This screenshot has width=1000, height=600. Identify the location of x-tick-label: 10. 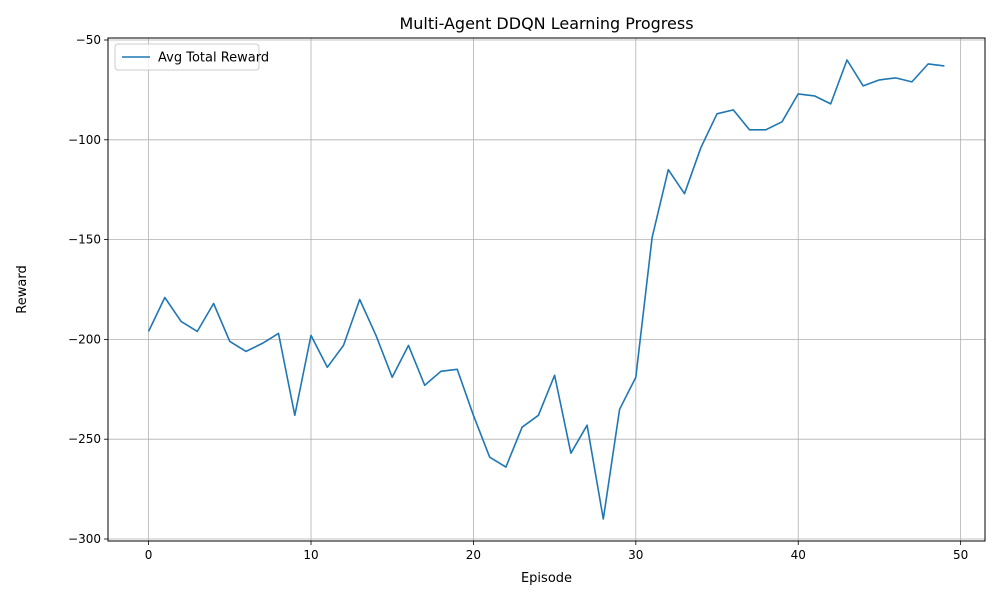
(310, 555).